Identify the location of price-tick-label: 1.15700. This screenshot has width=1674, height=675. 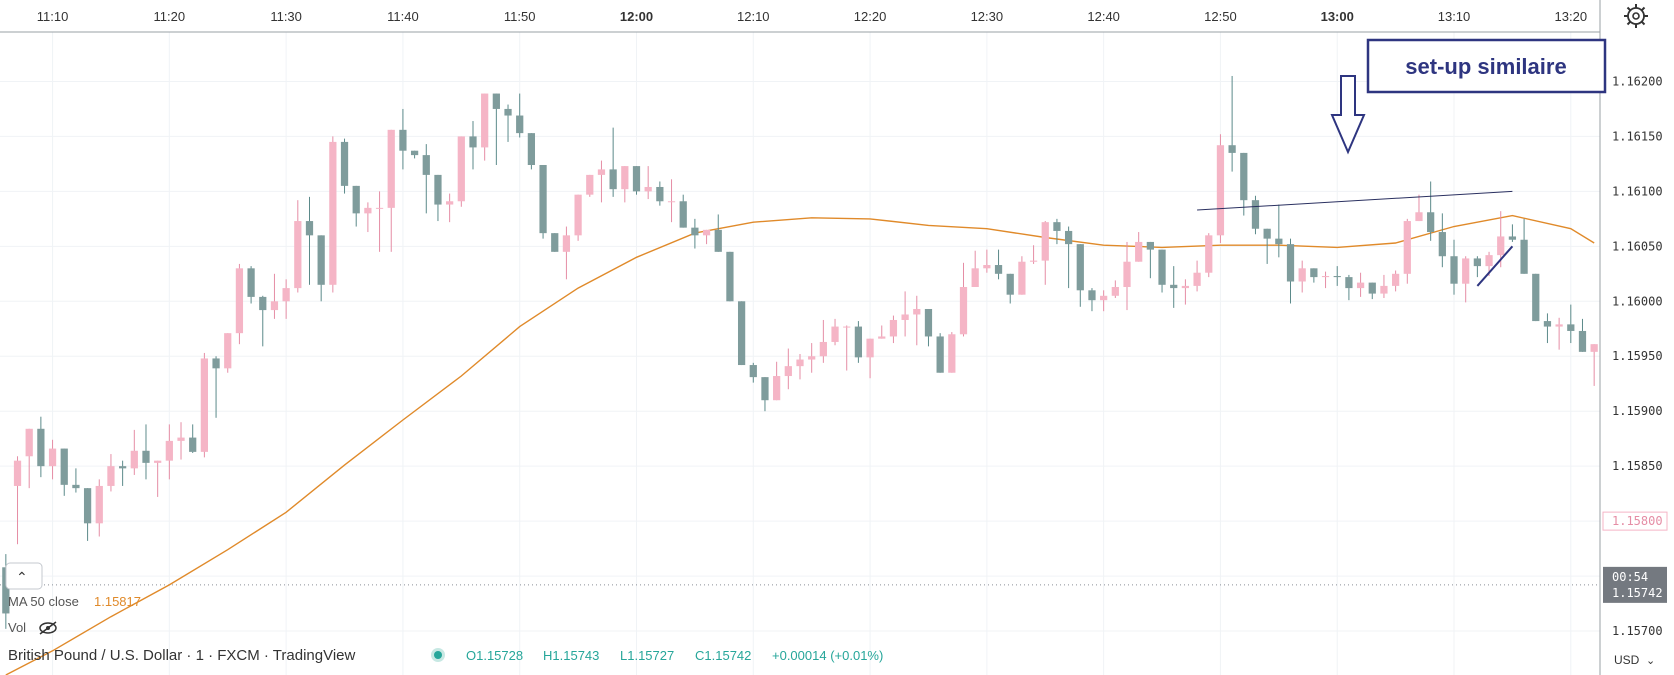
(1637, 631).